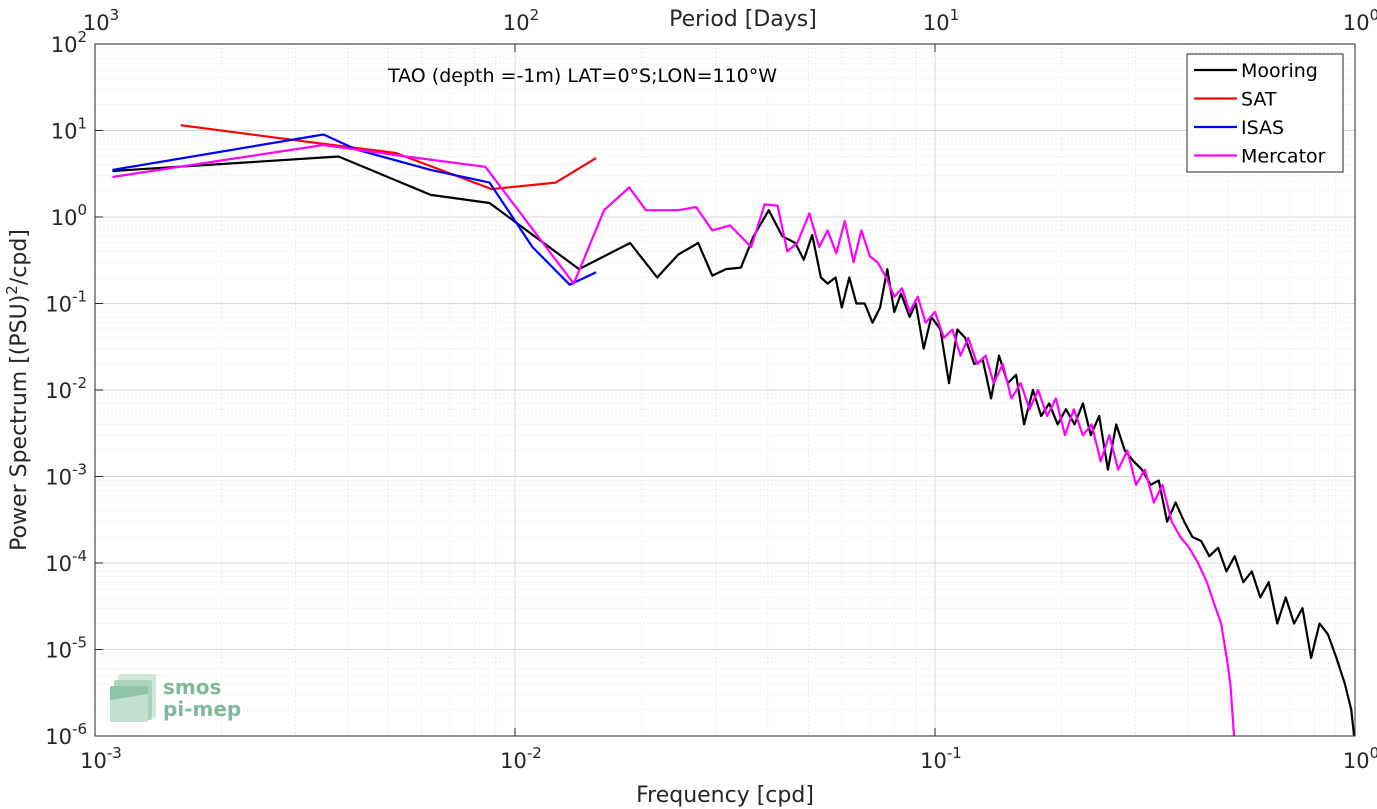 This screenshot has height=809, width=1377. What do you see at coordinates (82, 37) in the screenshot?
I see `y-tick-label-exp: 2` at bounding box center [82, 37].